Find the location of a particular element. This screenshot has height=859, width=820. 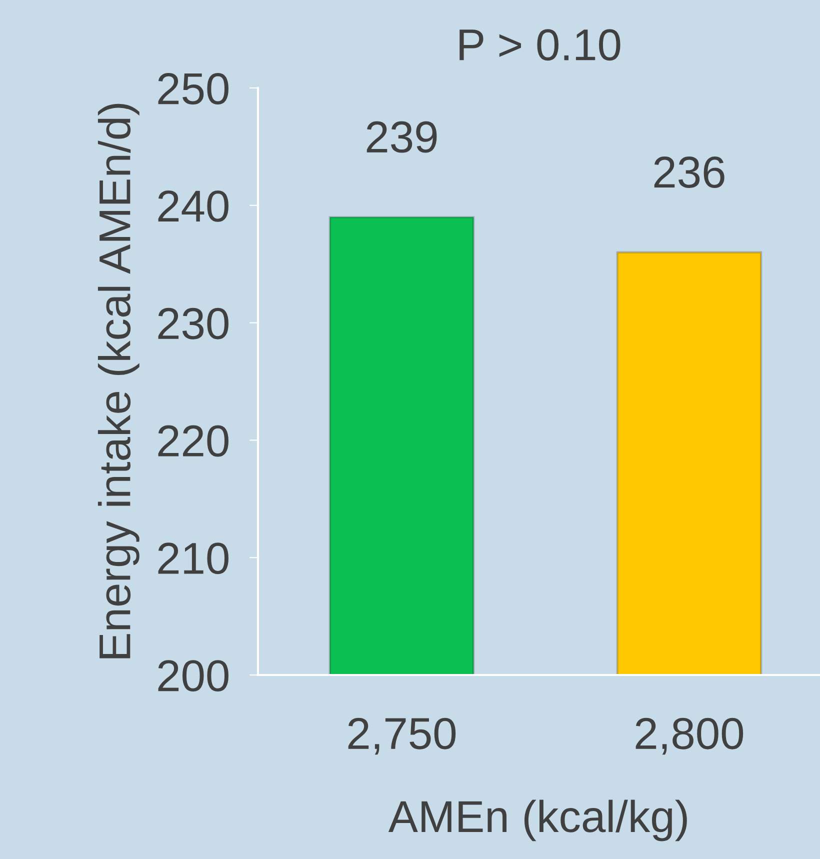

x-tick-label: 2,750 is located at coordinates (402, 736).